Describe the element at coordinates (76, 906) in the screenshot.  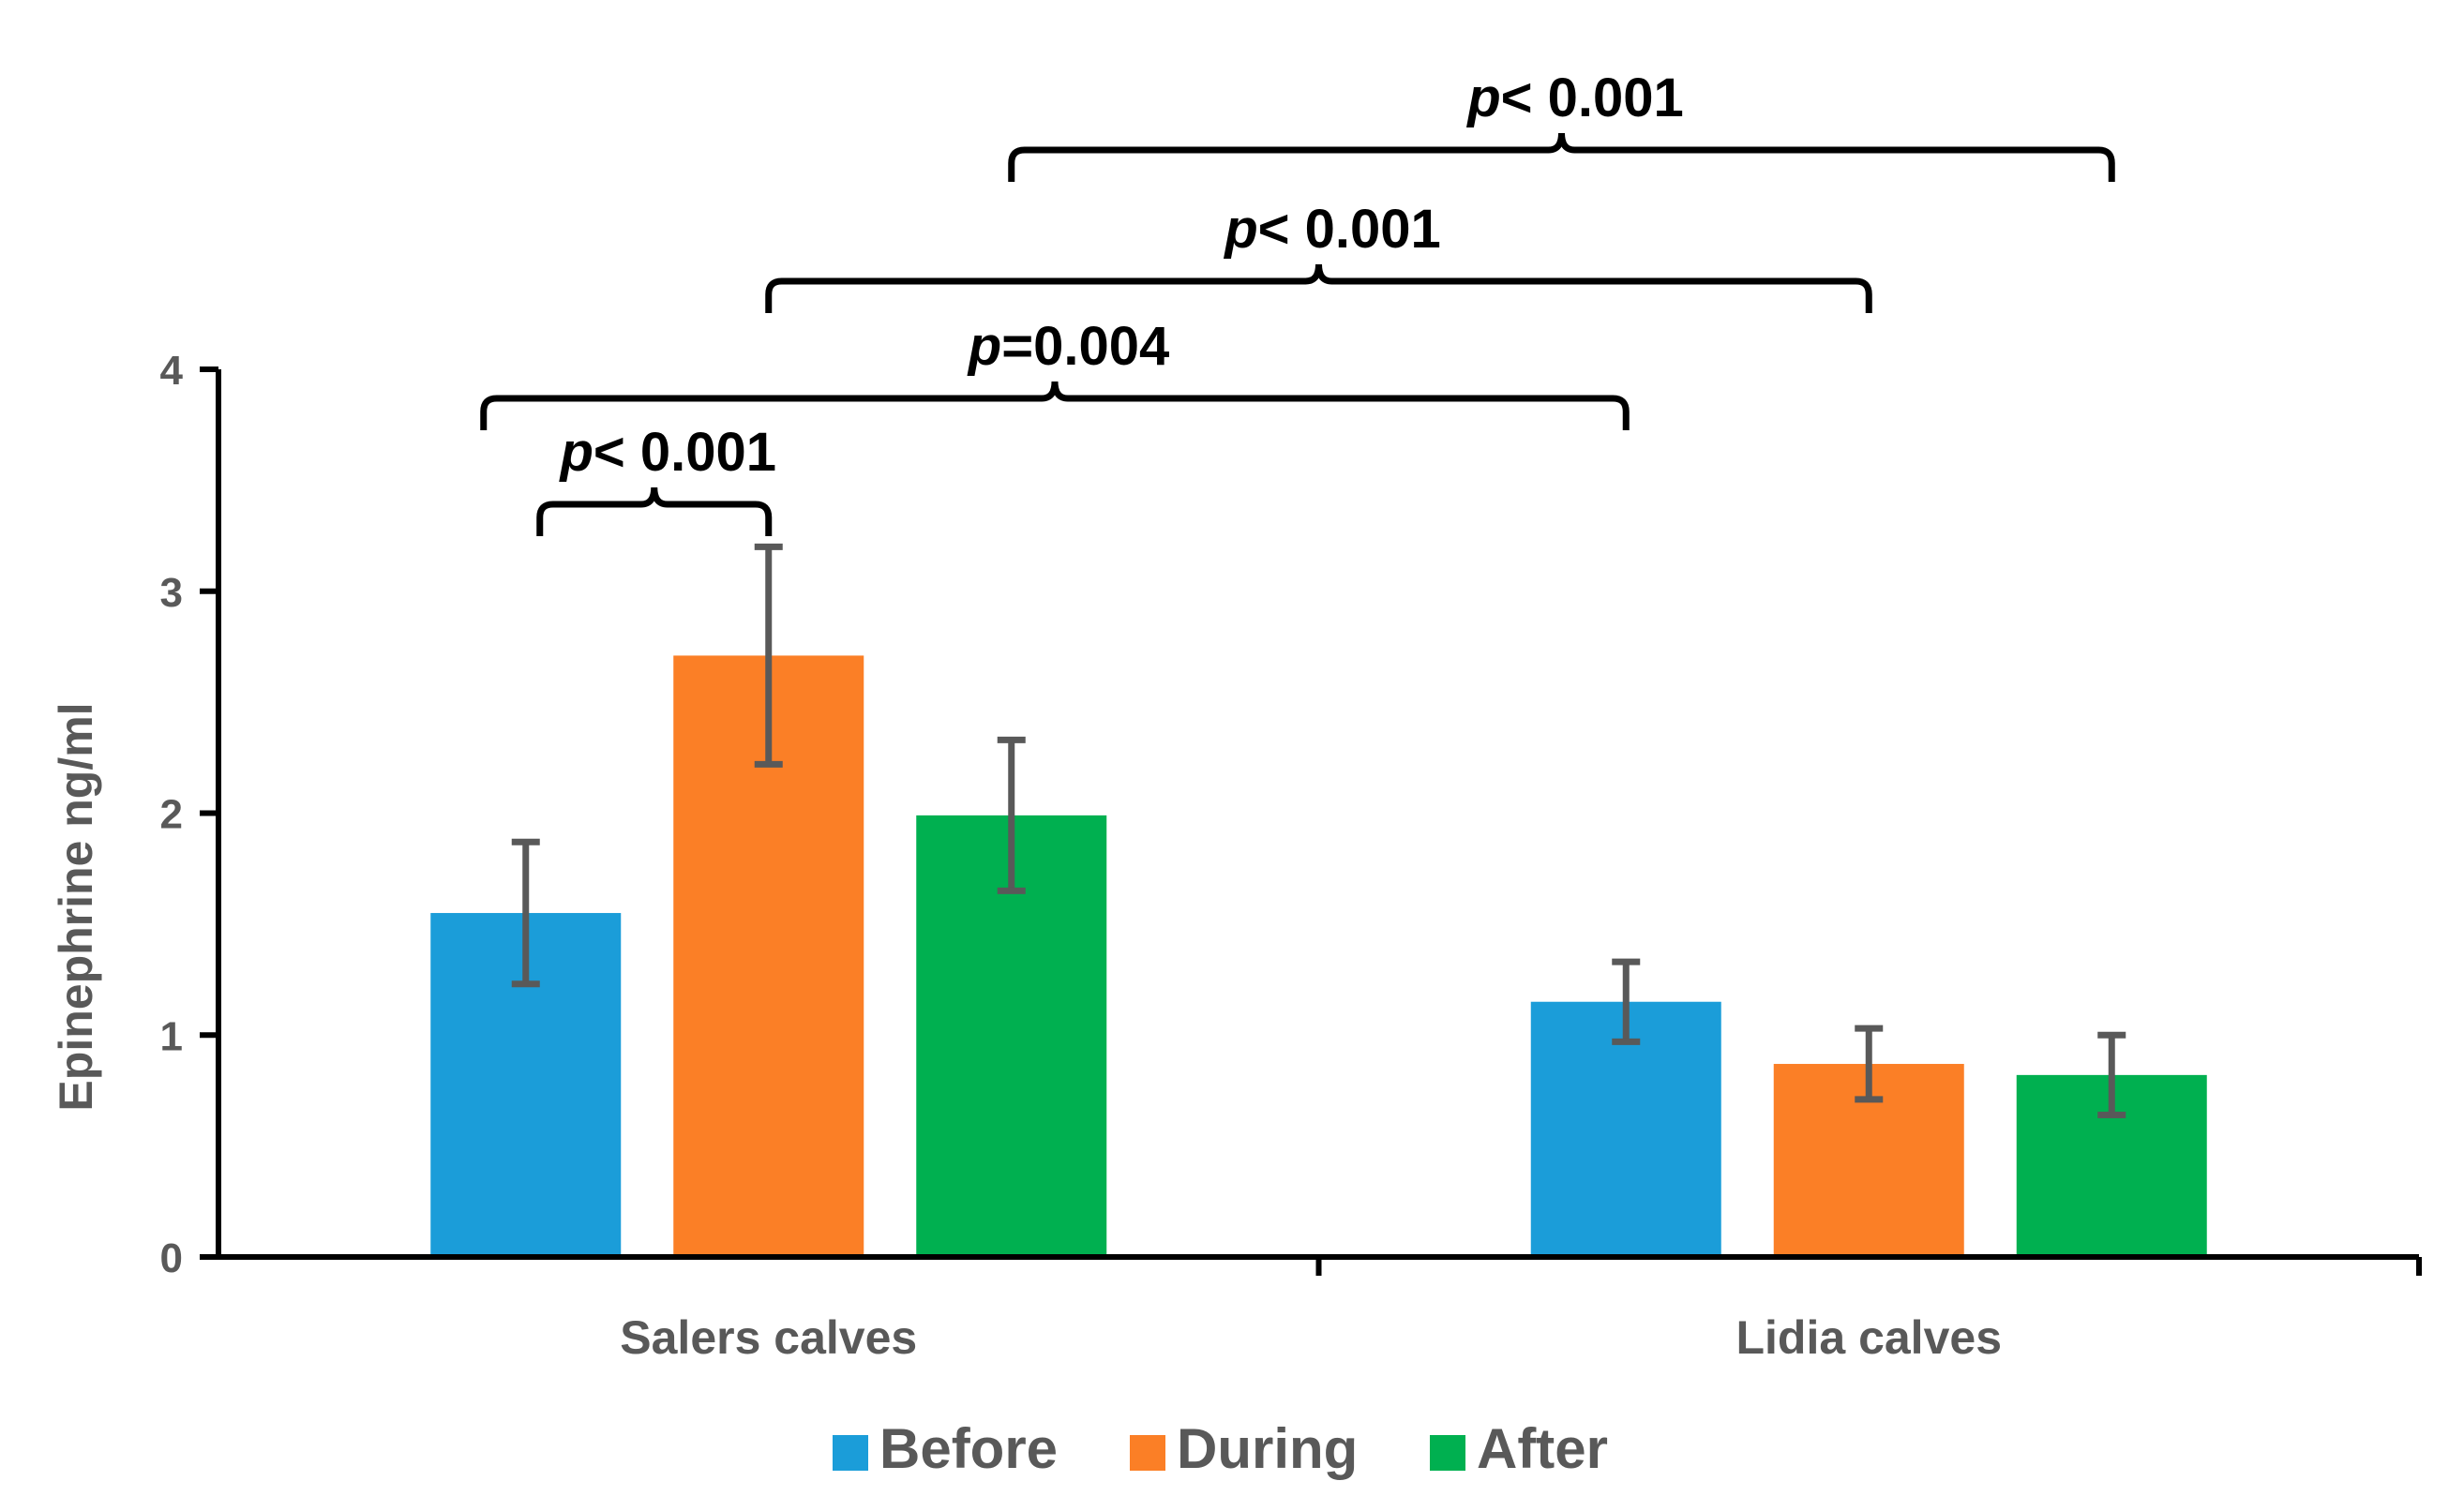
I see `y-axis-title: Epinephrine ng/ml` at that location.